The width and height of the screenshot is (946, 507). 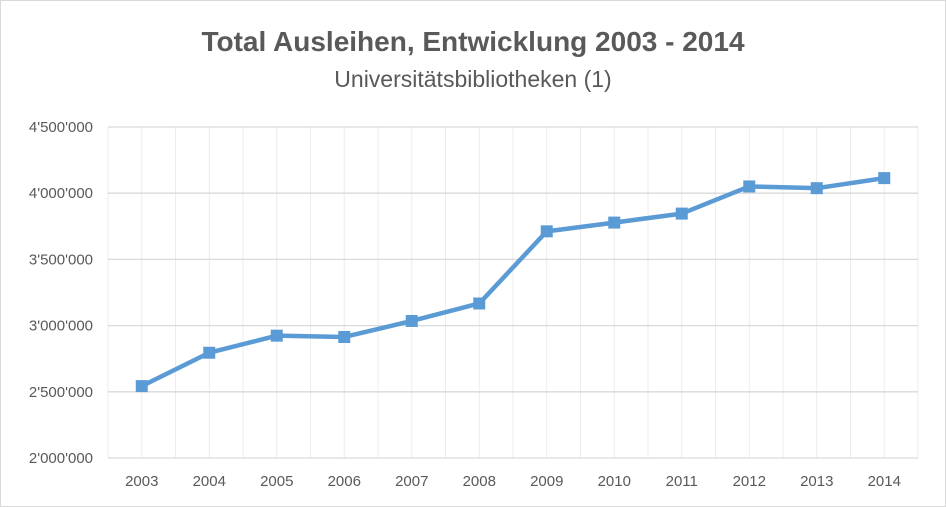 What do you see at coordinates (209, 481) in the screenshot?
I see `x-tick-label: 2004` at bounding box center [209, 481].